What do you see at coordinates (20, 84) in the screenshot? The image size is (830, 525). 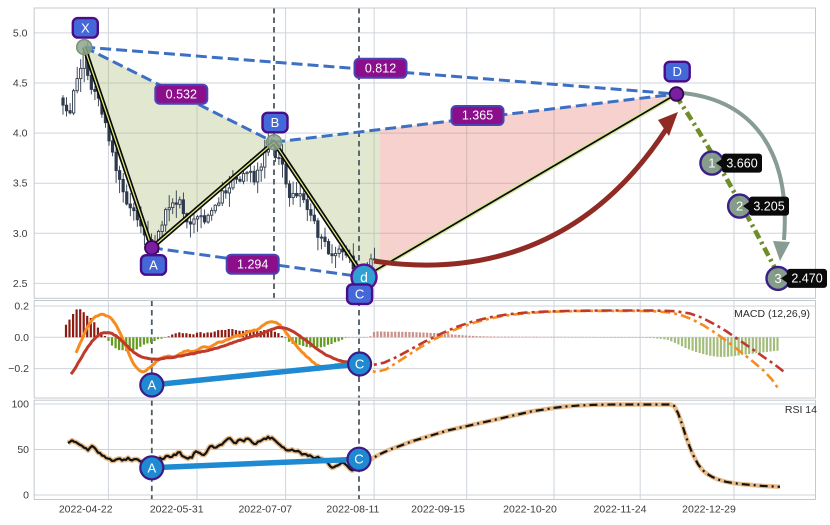 I see `svg-text: 4.5` at bounding box center [20, 84].